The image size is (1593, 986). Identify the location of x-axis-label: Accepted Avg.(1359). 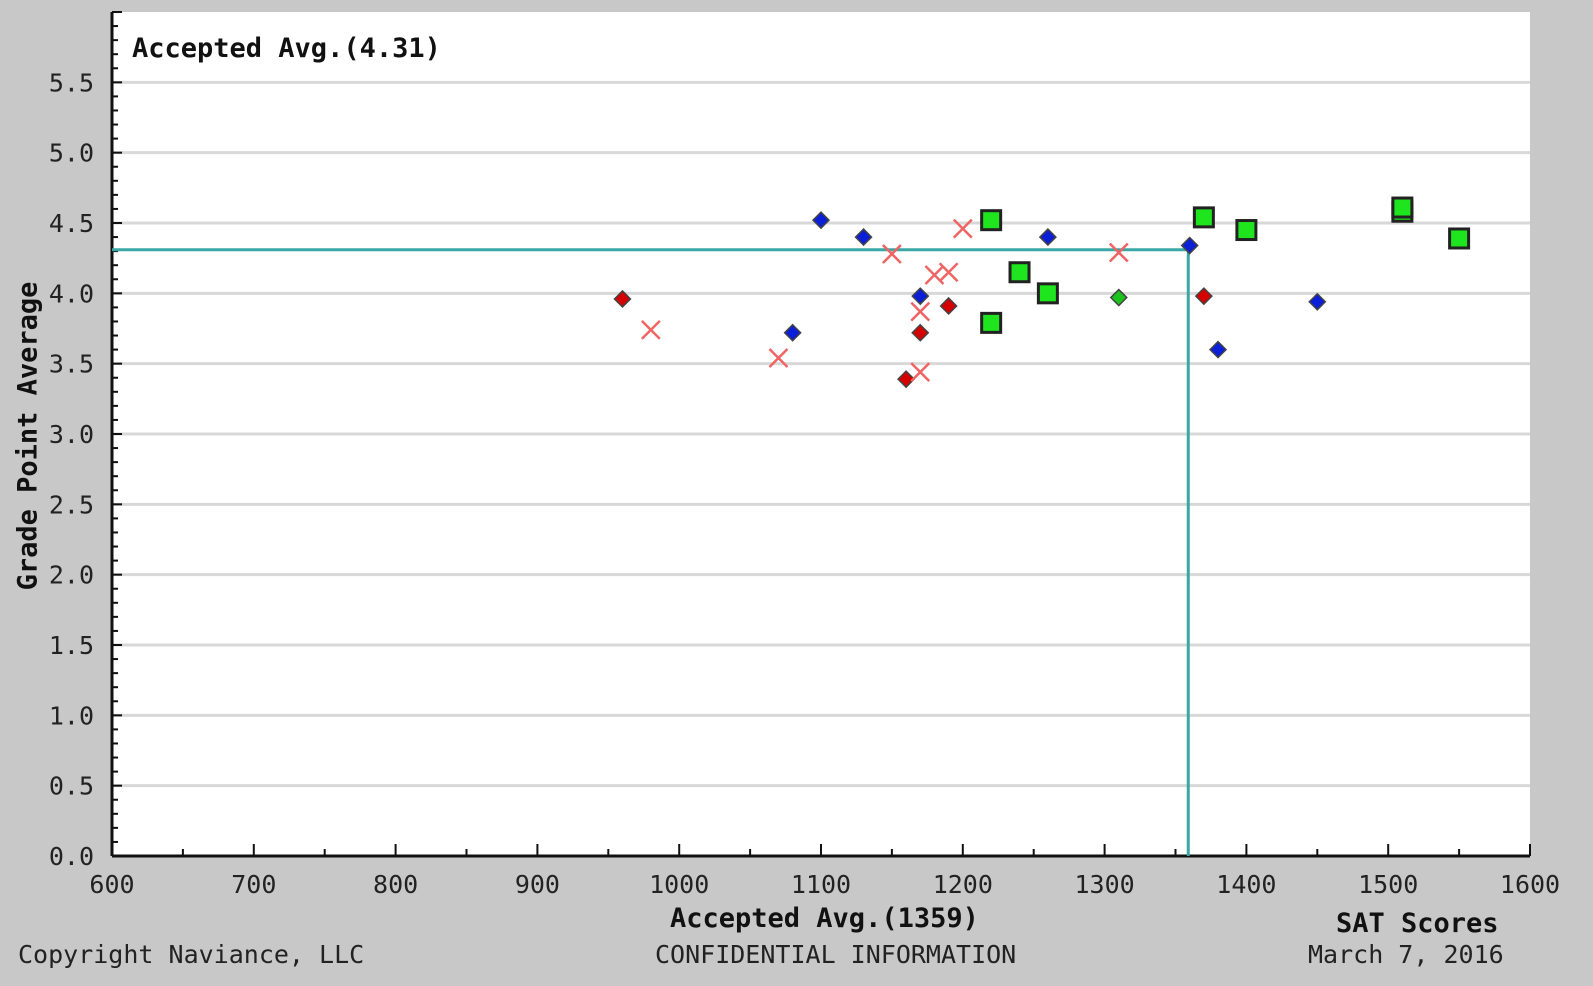
(824, 918).